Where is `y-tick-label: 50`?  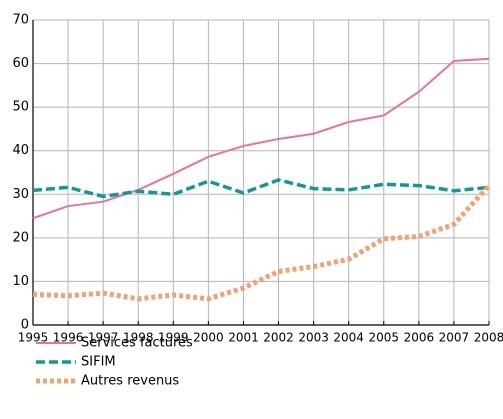 y-tick-label: 50 is located at coordinates (20, 107).